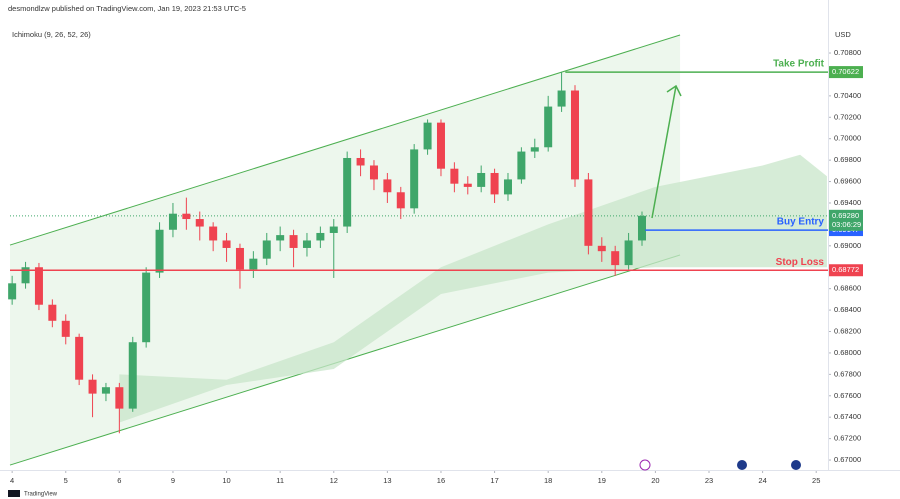  What do you see at coordinates (847, 309) in the screenshot?
I see `y-tick-label: 0.68400` at bounding box center [847, 309].